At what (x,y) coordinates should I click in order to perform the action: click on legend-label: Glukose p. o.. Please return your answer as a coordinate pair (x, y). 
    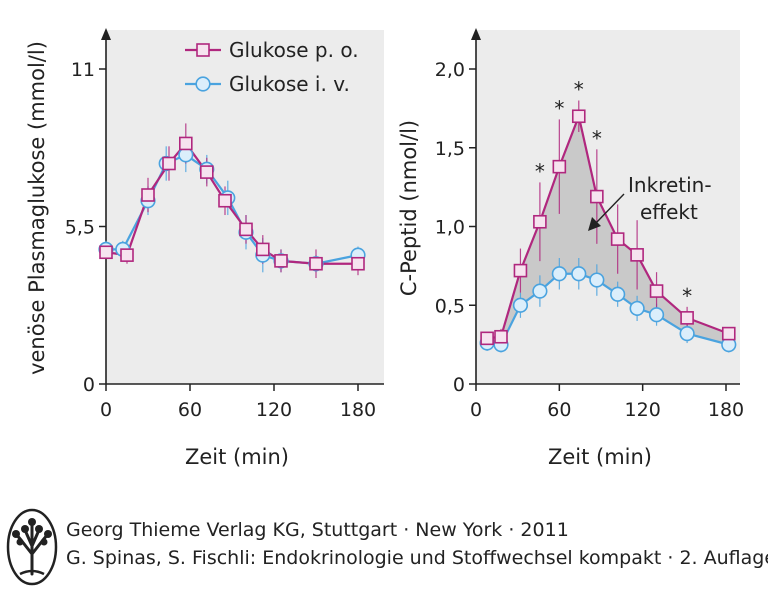
    Looking at the image, I should click on (294, 50).